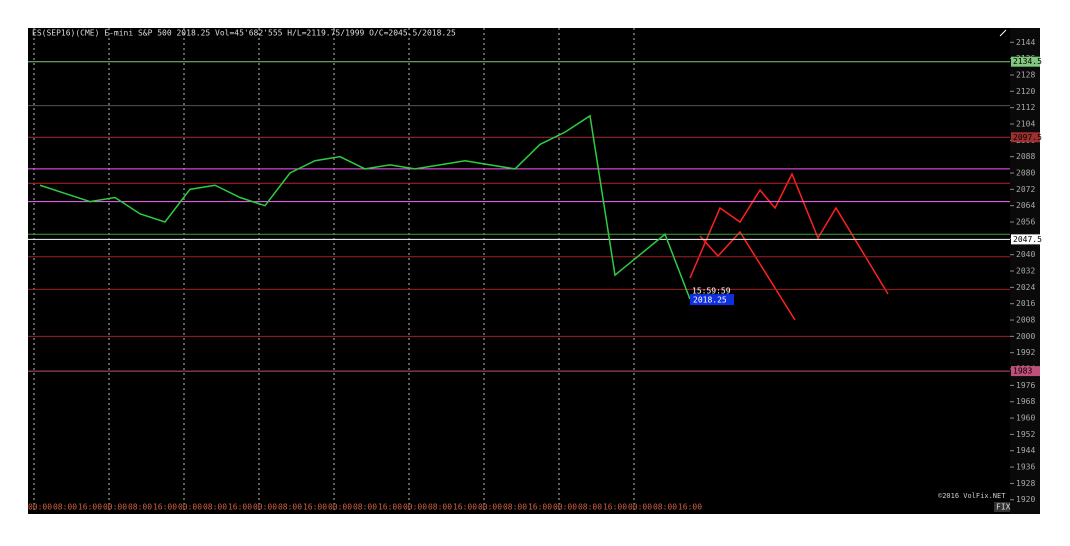 The width and height of the screenshot is (1070, 546). I want to click on copyright: ©2016 VolFix.NET, so click(972, 496).